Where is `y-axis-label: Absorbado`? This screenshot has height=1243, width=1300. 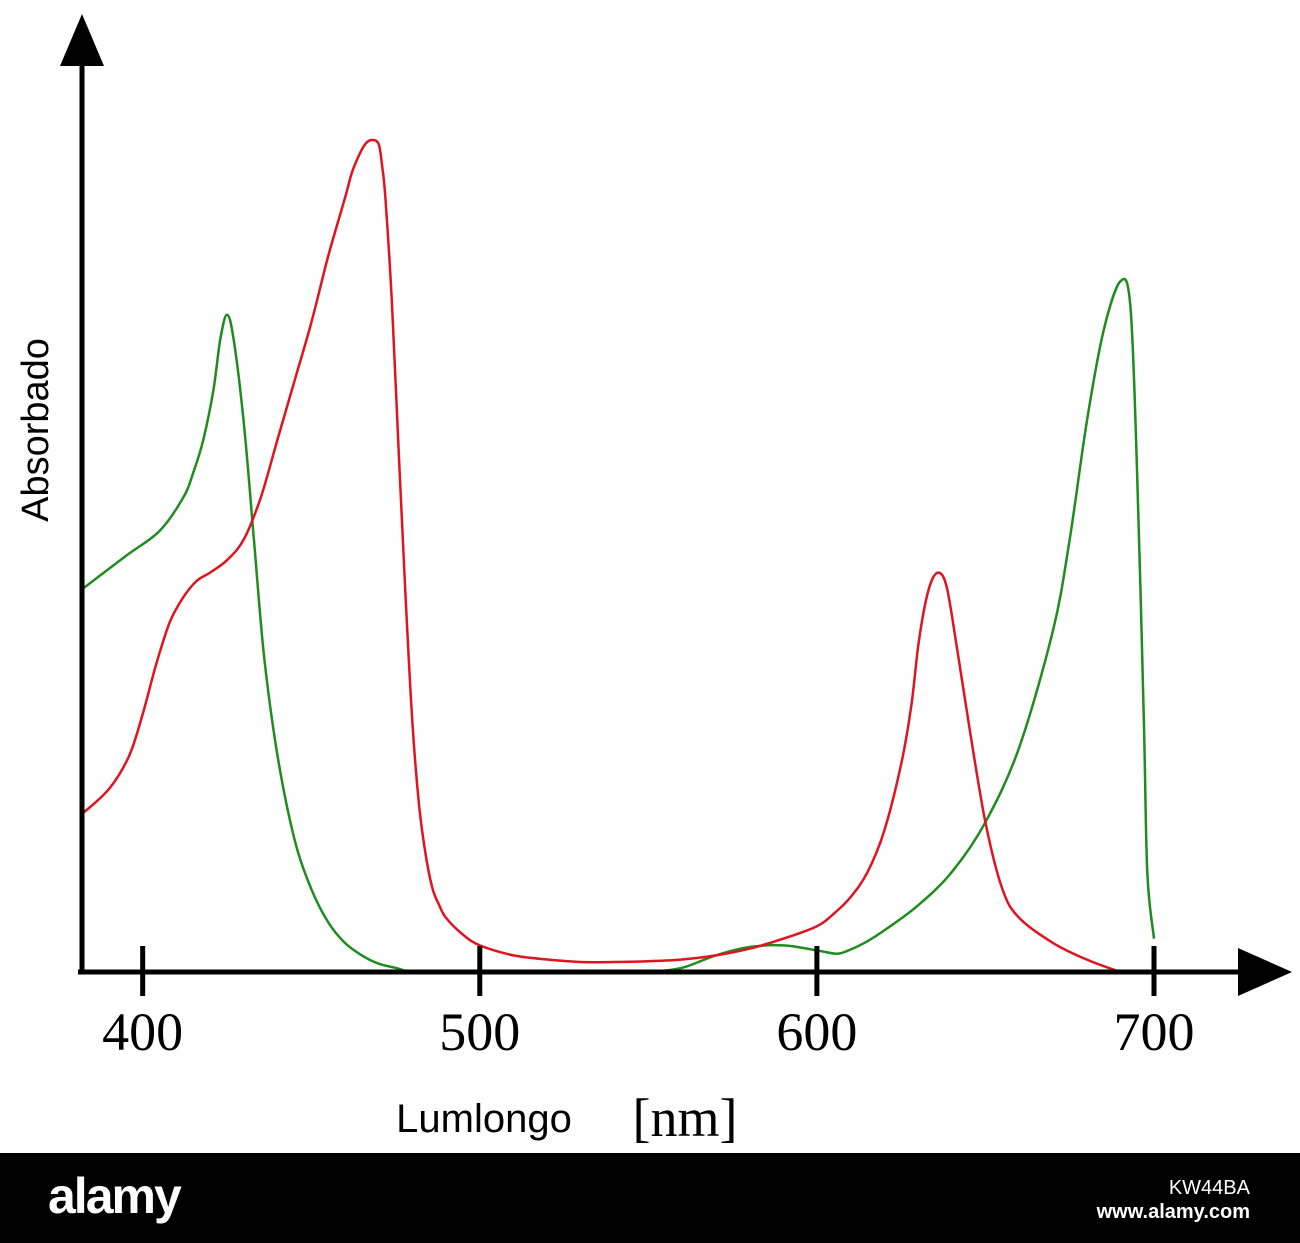
y-axis-label: Absorbado is located at coordinates (36, 430).